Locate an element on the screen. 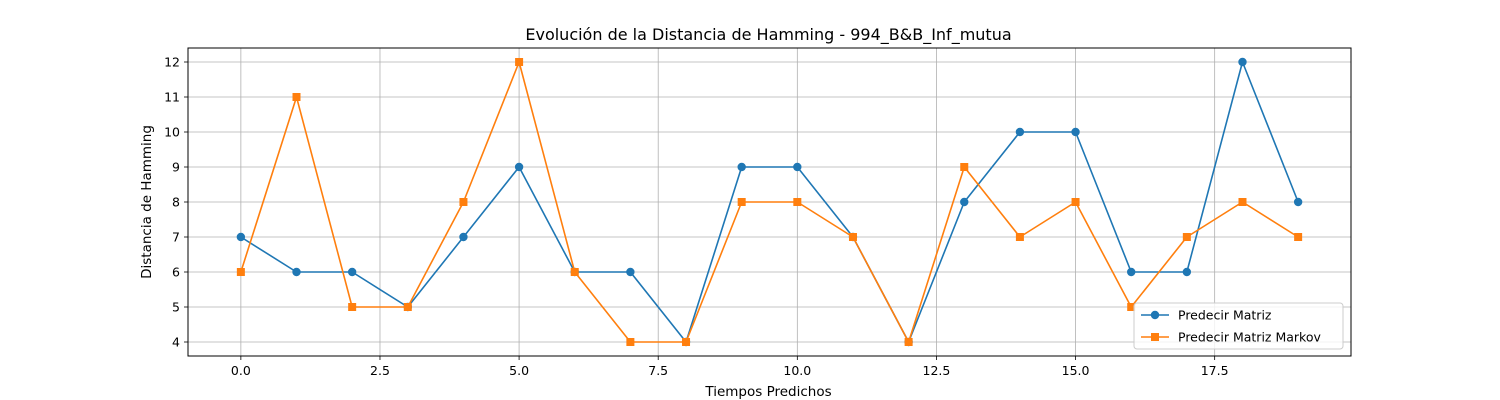  y-tick-label: 8 is located at coordinates (176, 202).